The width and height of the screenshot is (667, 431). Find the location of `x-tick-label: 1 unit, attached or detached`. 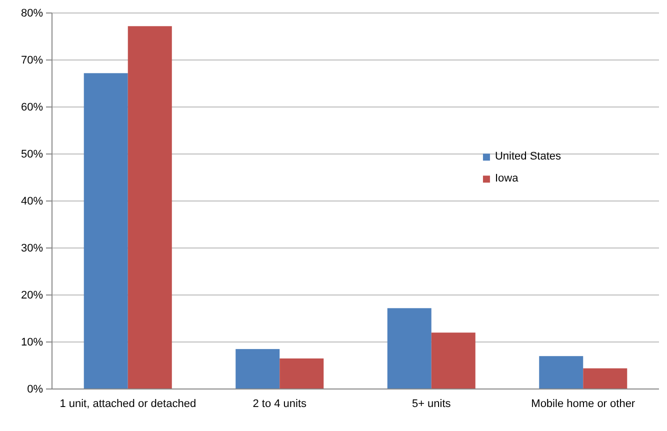

x-tick-label: 1 unit, attached or detached is located at coordinates (128, 404).